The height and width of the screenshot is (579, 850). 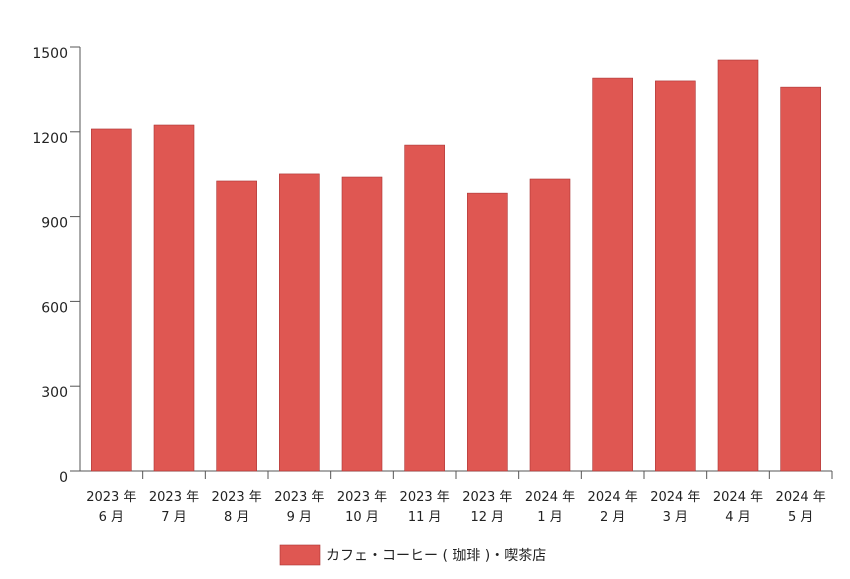 I want to click on x-tick-label: 2023 年 10 月, so click(x=362, y=507).